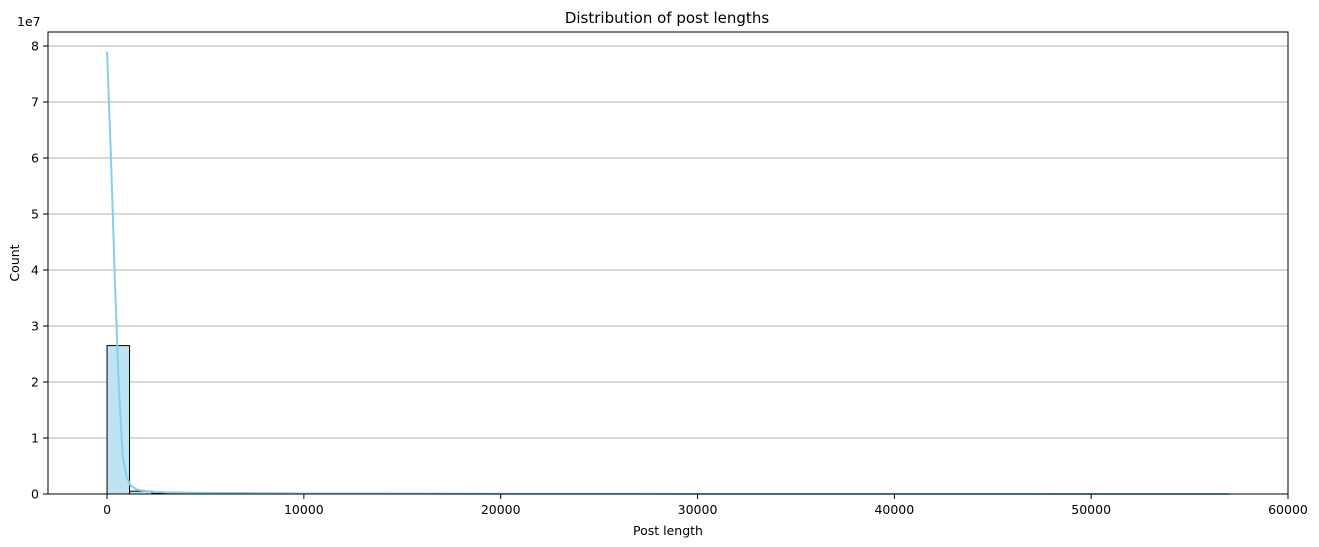 This screenshot has height=547, width=1319. Describe the element at coordinates (698, 509) in the screenshot. I see `x-tick-label-3: 30000` at that location.